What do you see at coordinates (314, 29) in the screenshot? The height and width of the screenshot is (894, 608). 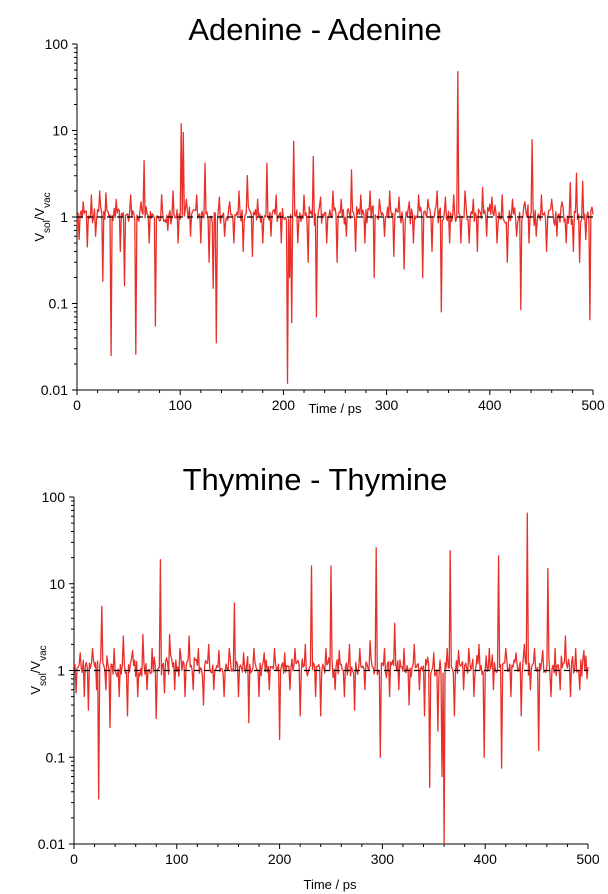 I see `chart-title: Adenine - Adenine` at bounding box center [314, 29].